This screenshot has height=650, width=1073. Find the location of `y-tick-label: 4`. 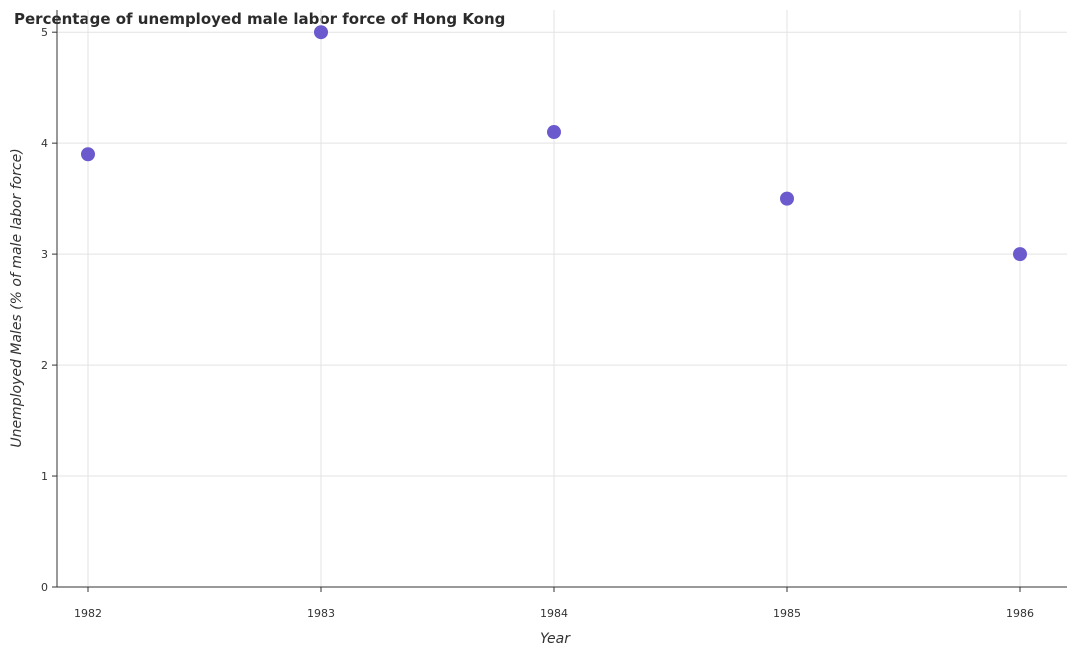

y-tick-label: 4 is located at coordinates (44, 143).